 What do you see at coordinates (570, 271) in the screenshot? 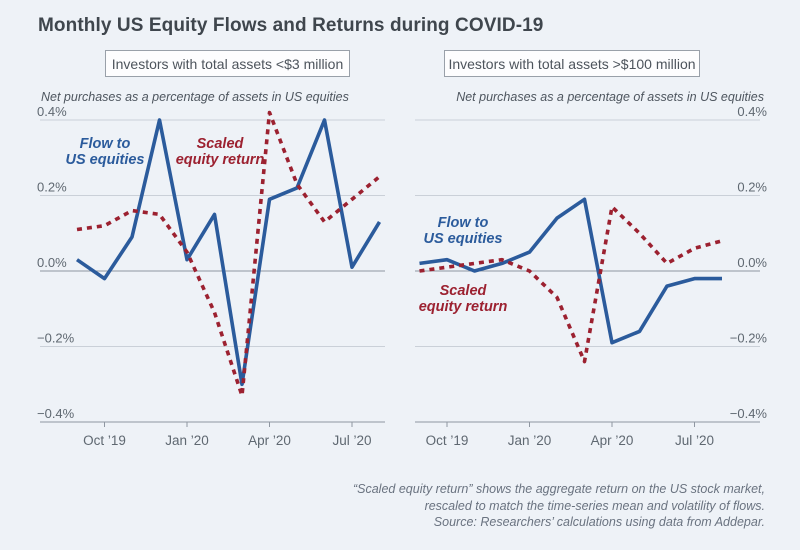
I see `flow-line` at bounding box center [570, 271].